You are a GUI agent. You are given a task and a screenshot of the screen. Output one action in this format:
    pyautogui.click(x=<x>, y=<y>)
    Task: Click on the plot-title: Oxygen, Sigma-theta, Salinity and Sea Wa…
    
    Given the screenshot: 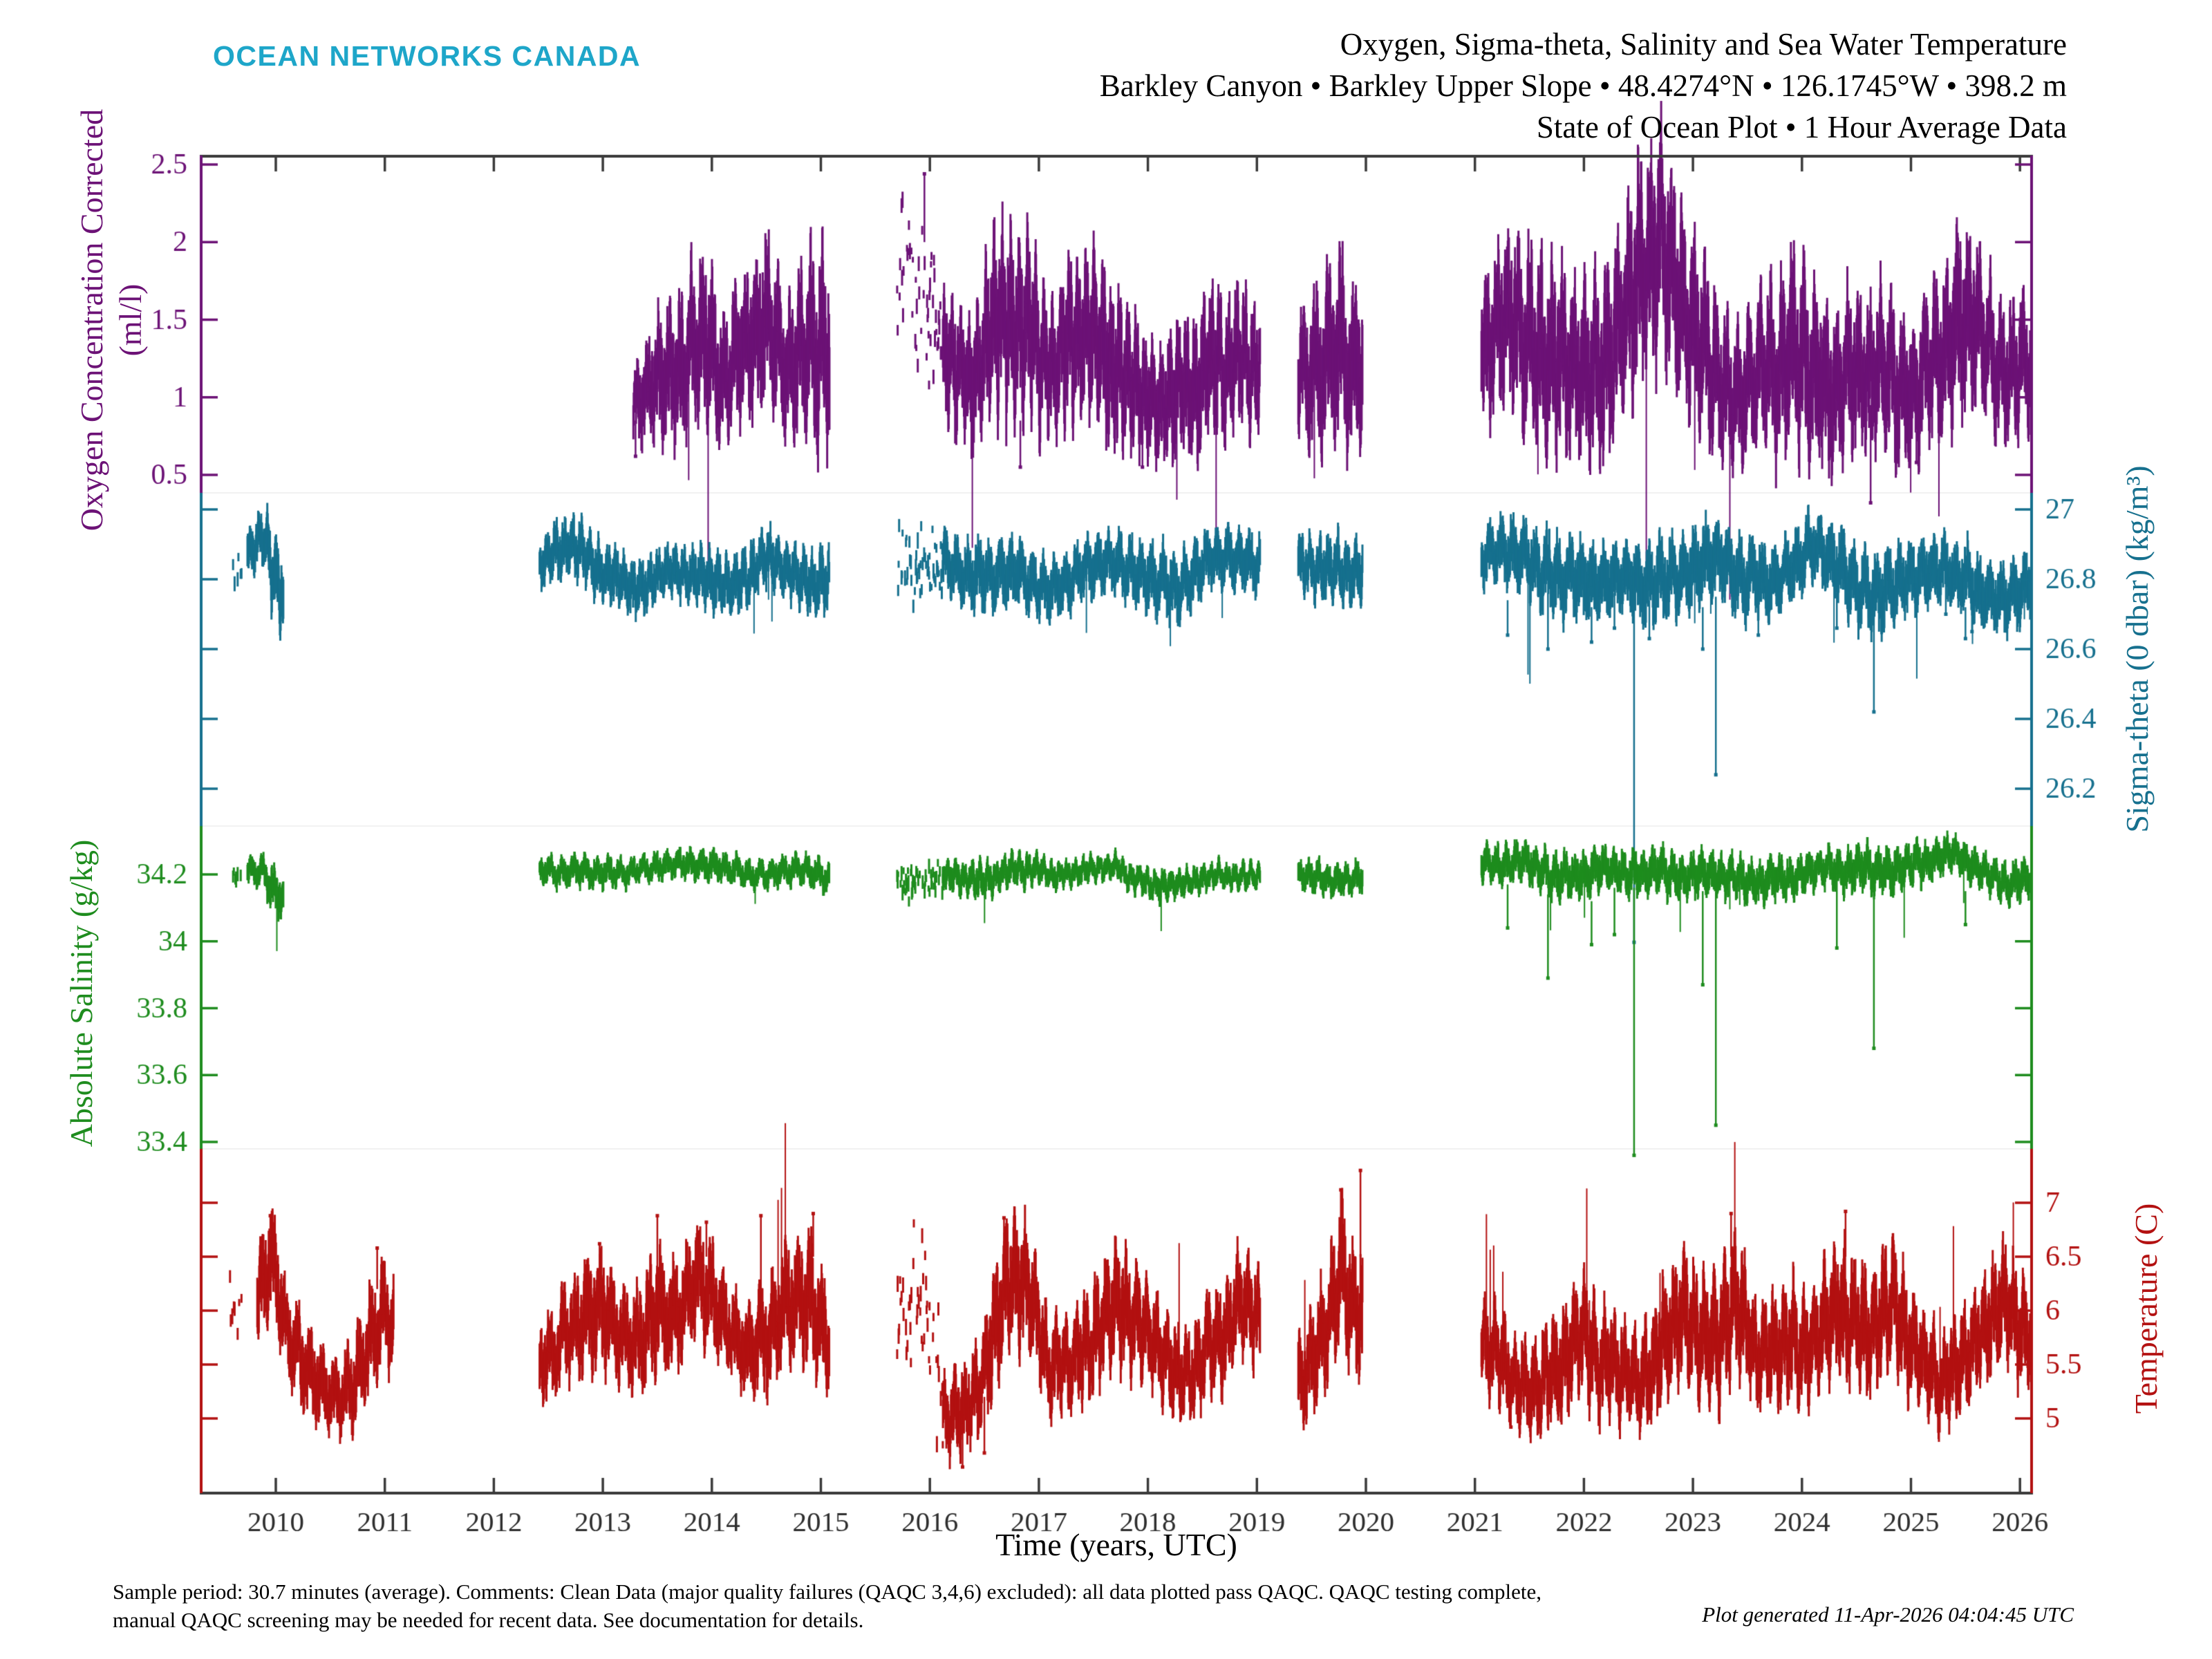 What is the action you would take?
    pyautogui.click(x=1704, y=44)
    